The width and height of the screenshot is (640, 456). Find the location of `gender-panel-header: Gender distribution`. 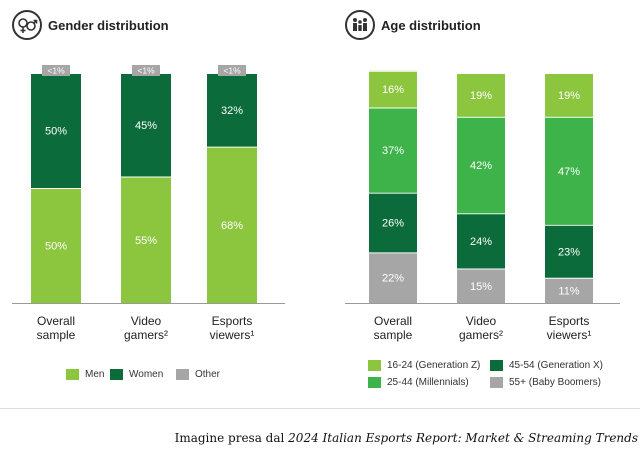

gender-panel-header: Gender distribution is located at coordinates (90, 25).